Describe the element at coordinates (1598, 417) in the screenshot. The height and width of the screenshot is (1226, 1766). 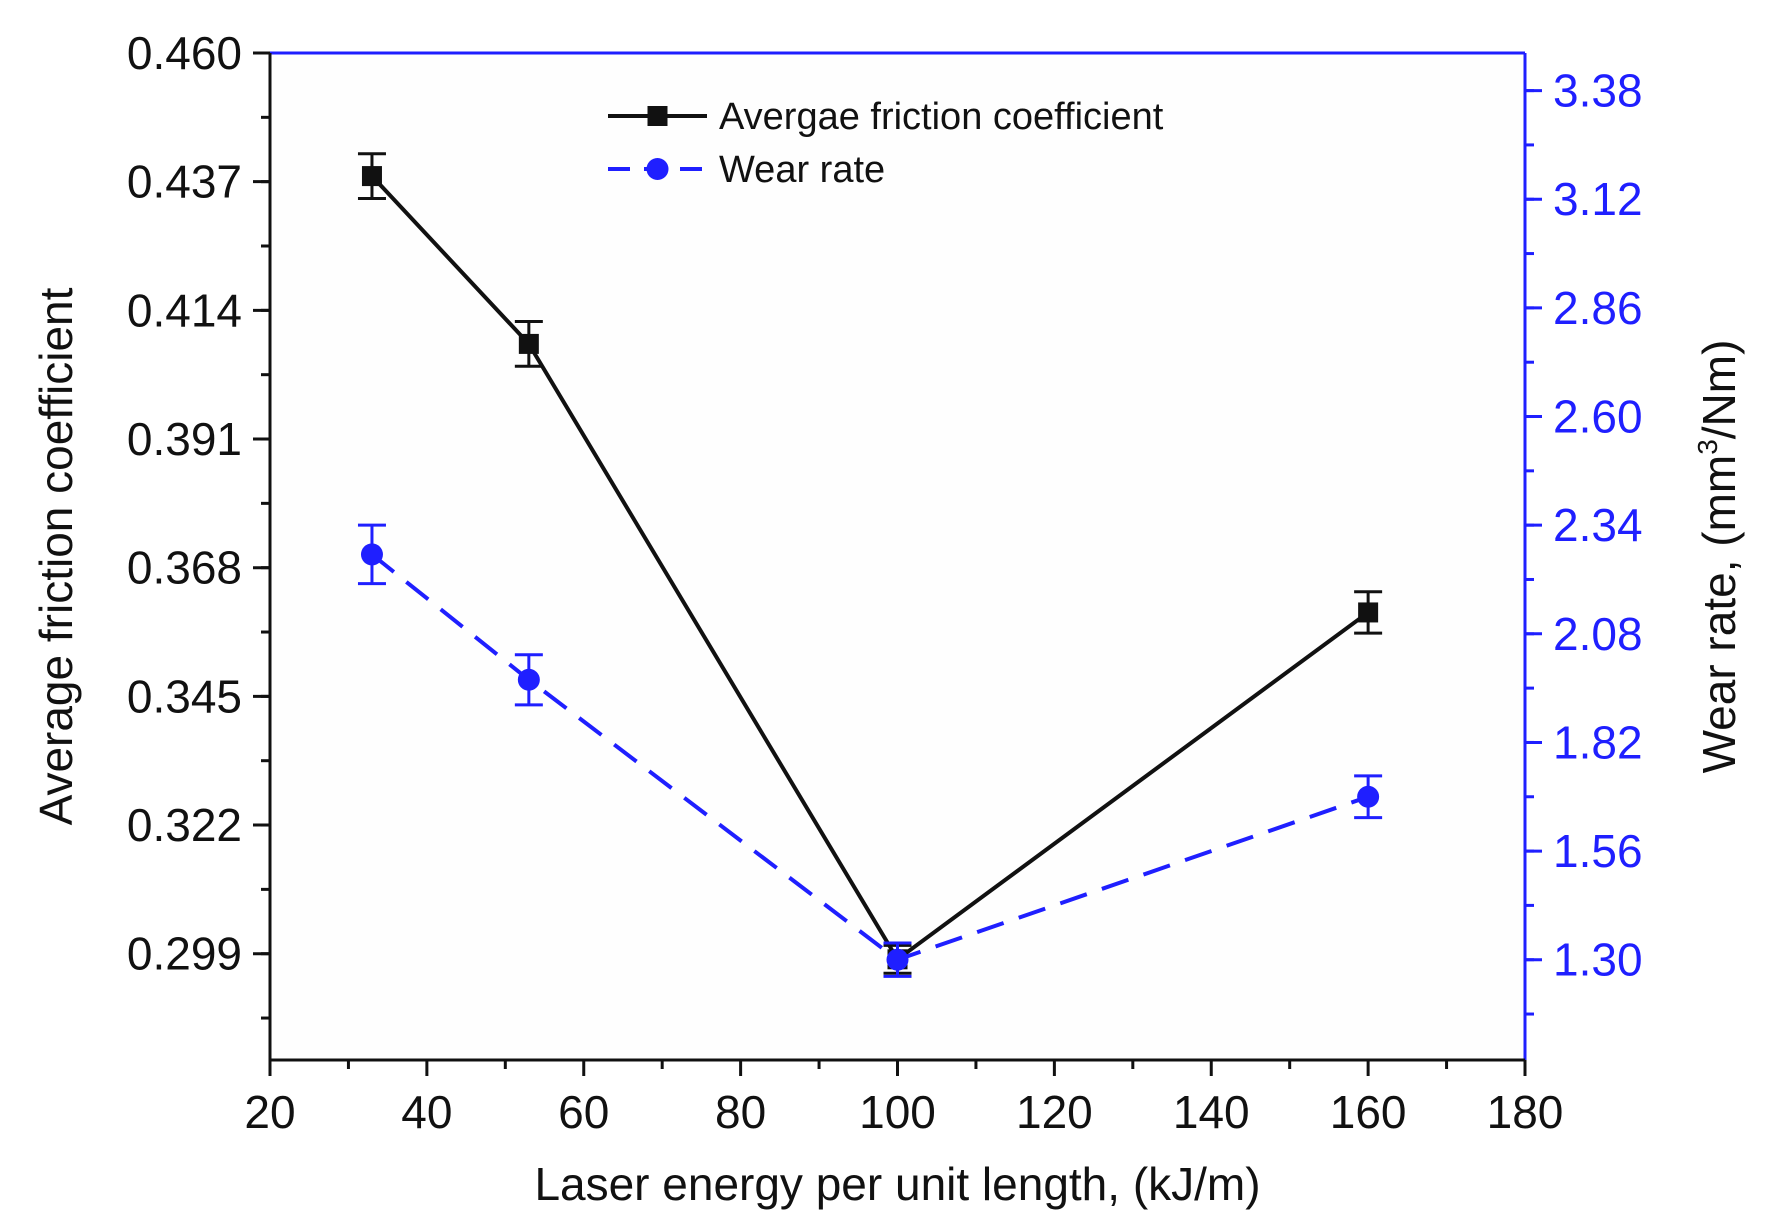
I see `y-right-tick-label: 2.60` at that location.